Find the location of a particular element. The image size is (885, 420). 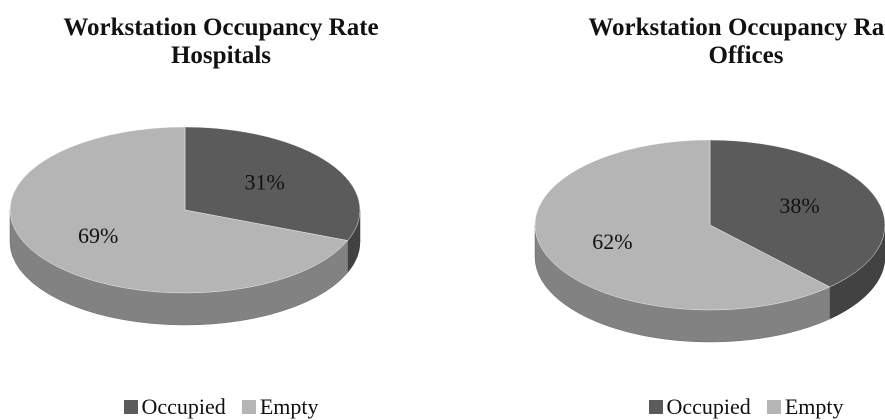

title-box: Workstation Occupancy Rate Offices is located at coordinates (705, 42).